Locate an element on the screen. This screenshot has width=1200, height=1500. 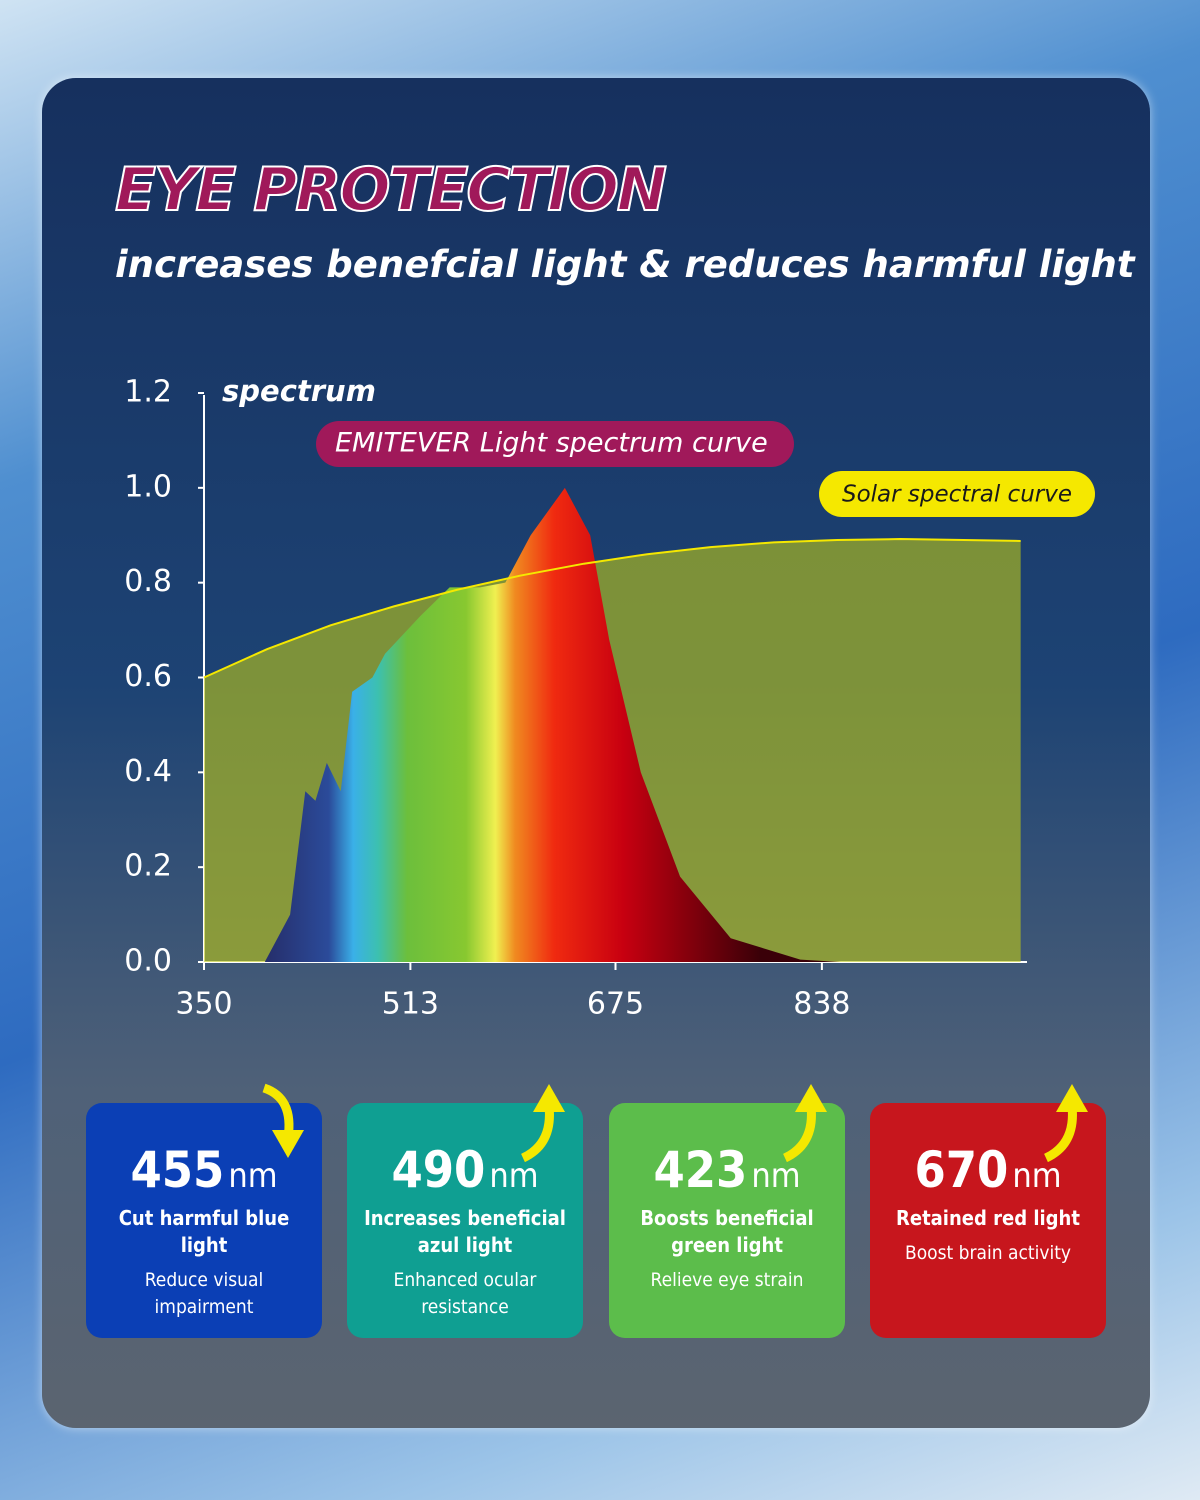
card-value: 670 nm is located at coordinates (988, 1170).